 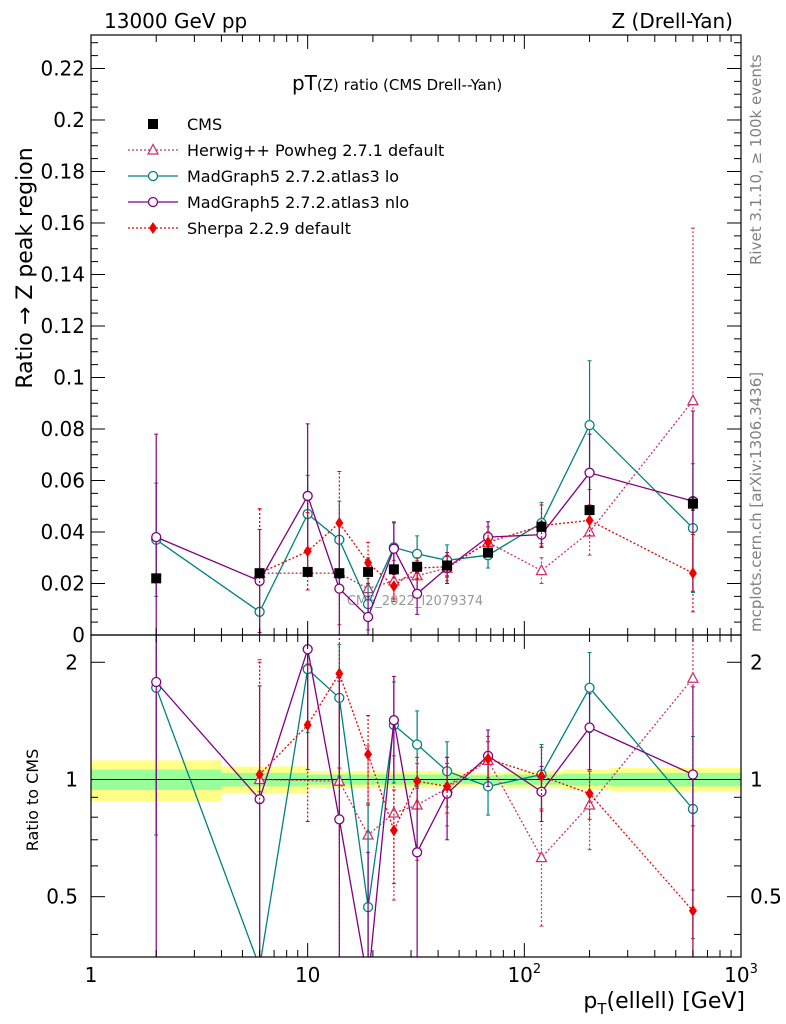 I want to click on y-tick-label: 0.02, so click(x=62, y=583).